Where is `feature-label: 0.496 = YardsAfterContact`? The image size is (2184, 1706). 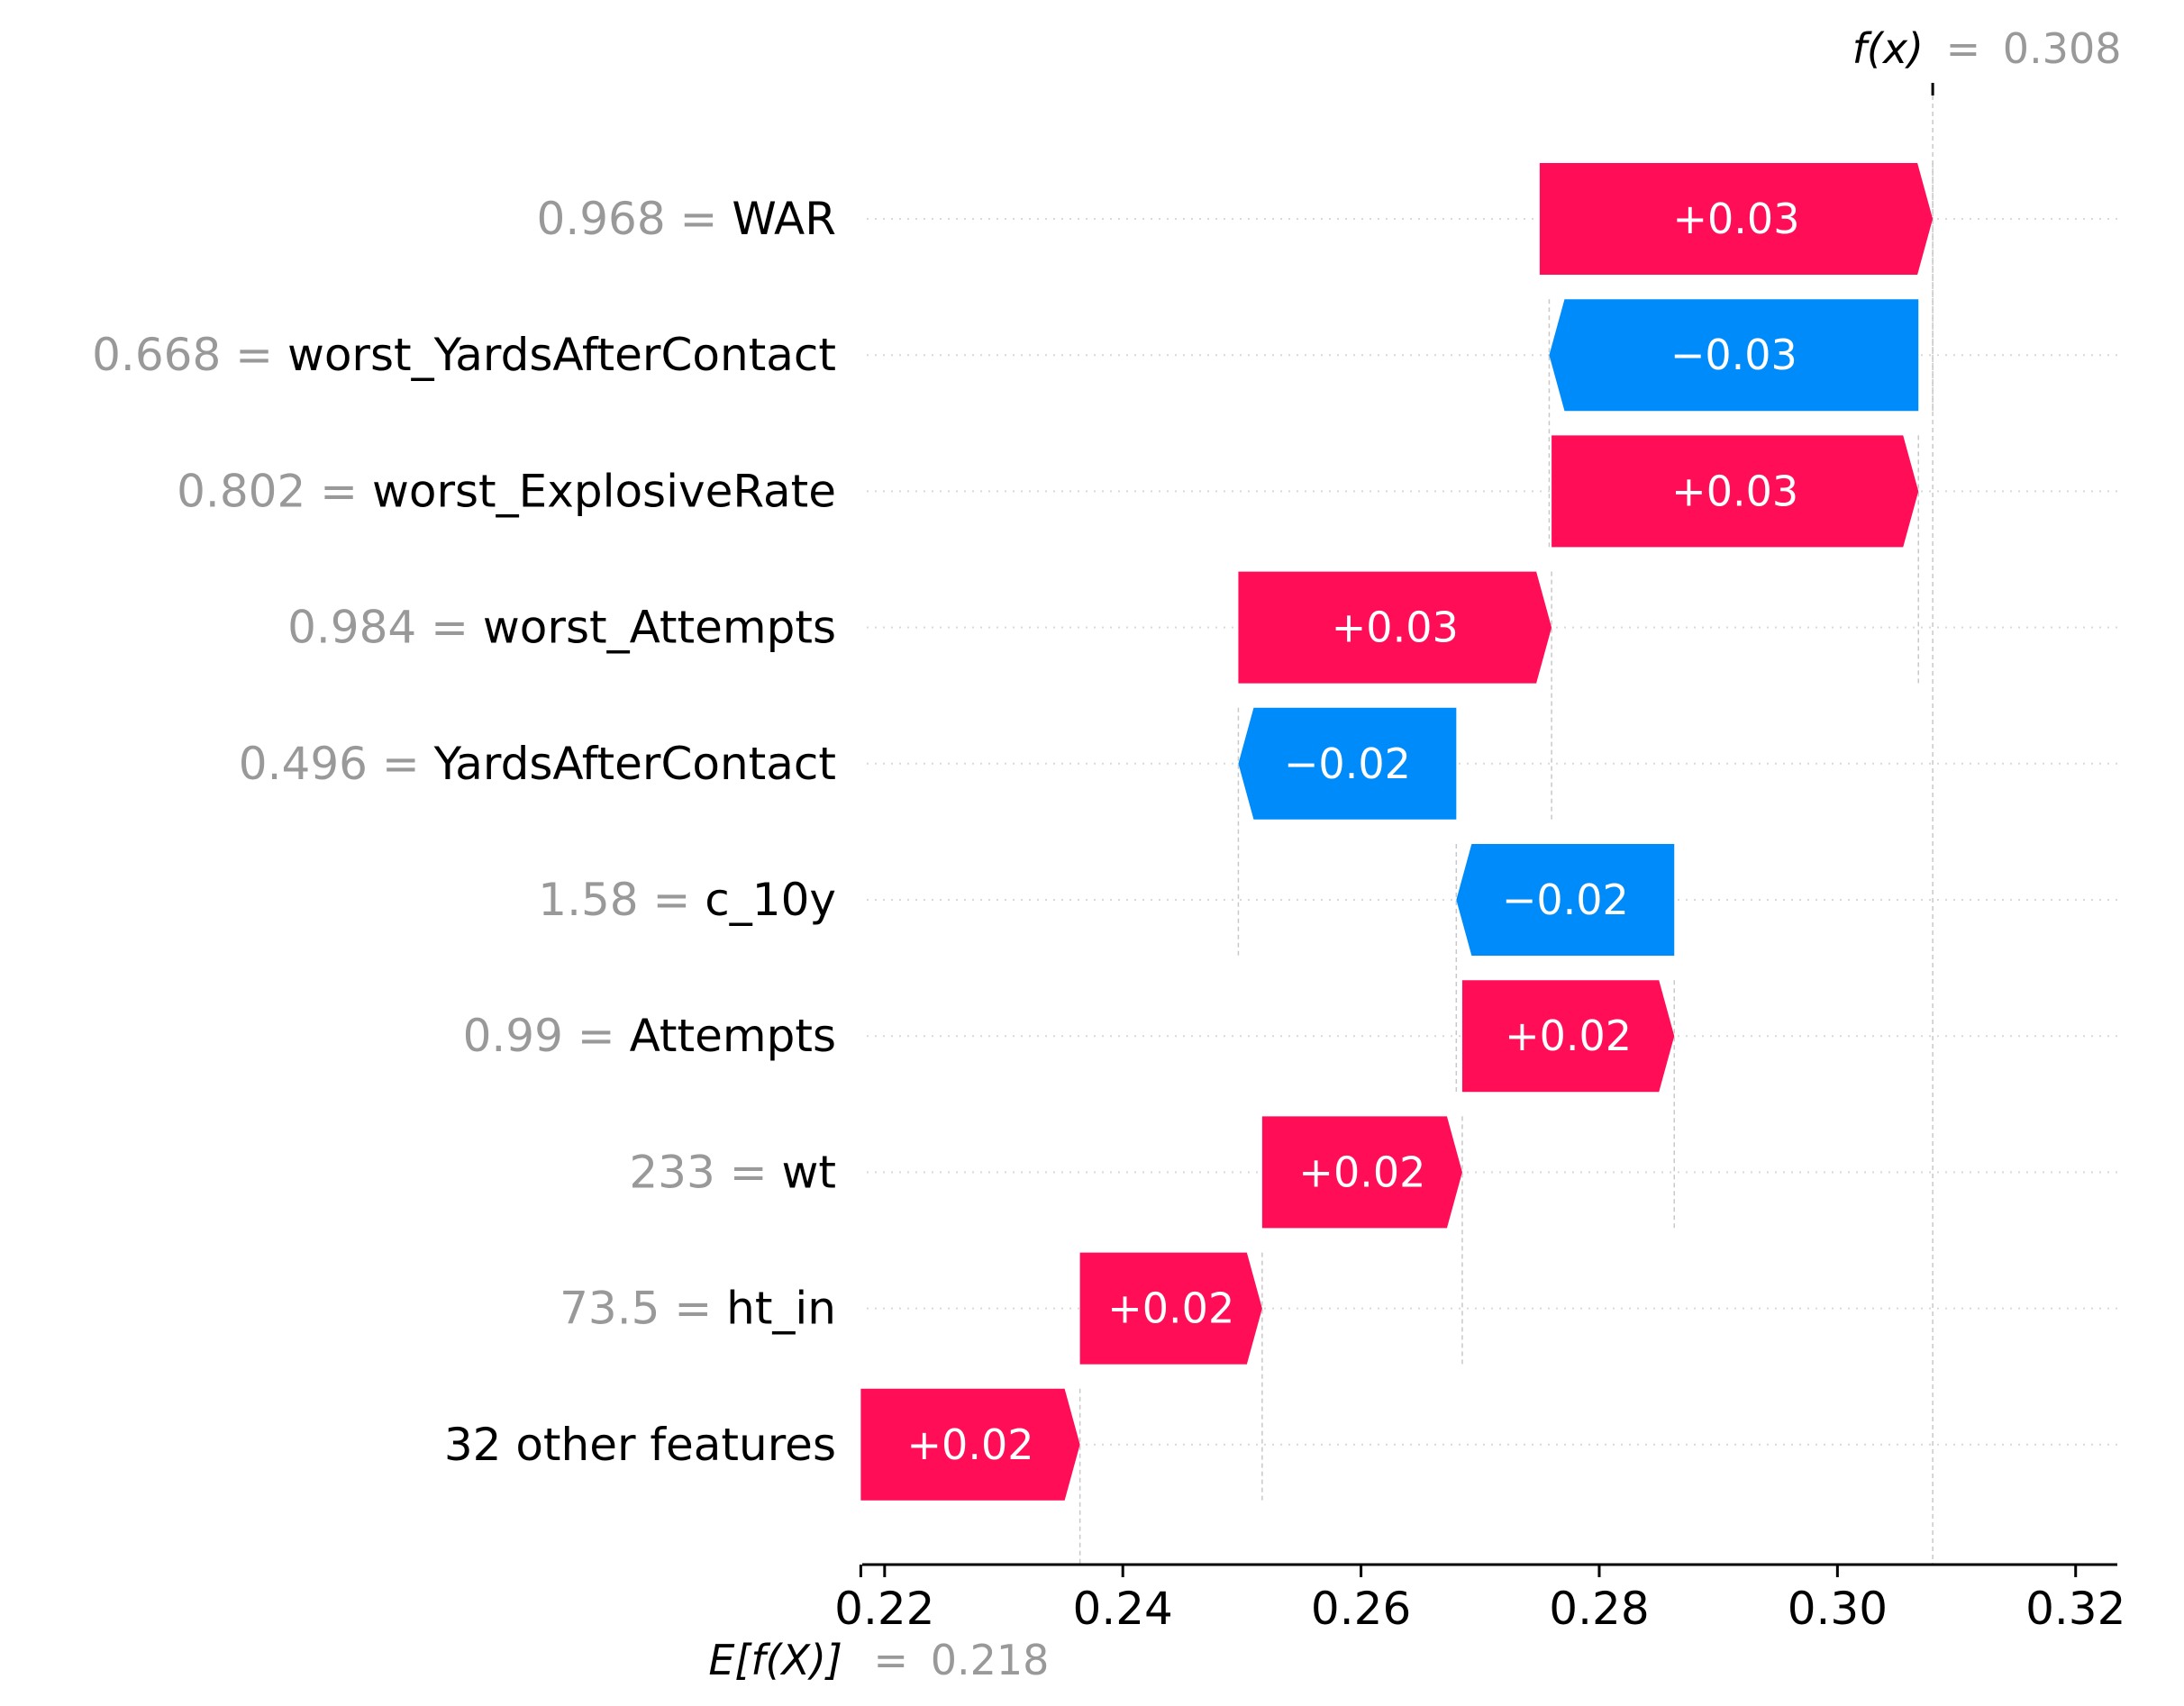 feature-label: 0.496 = YardsAfterContact is located at coordinates (538, 764).